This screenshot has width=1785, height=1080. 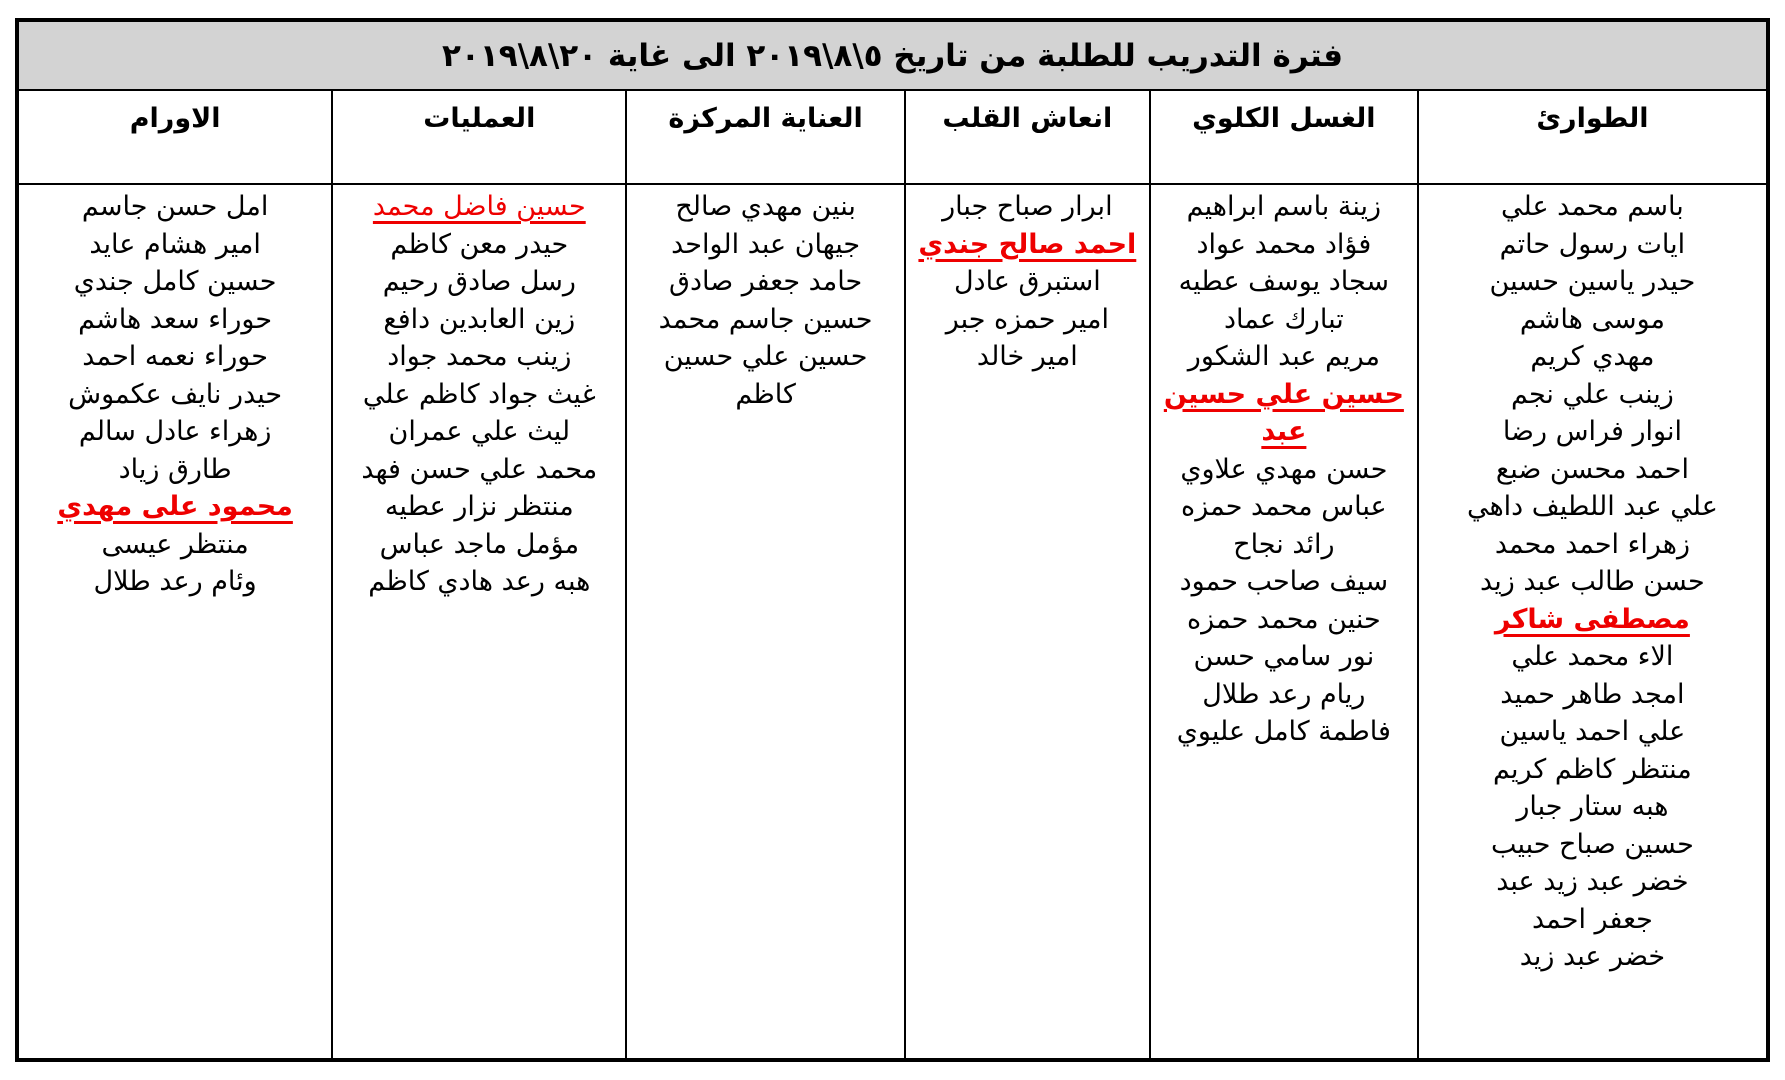 I want to click on student-name: خضر عبد زيد عبد, so click(x=1592, y=881).